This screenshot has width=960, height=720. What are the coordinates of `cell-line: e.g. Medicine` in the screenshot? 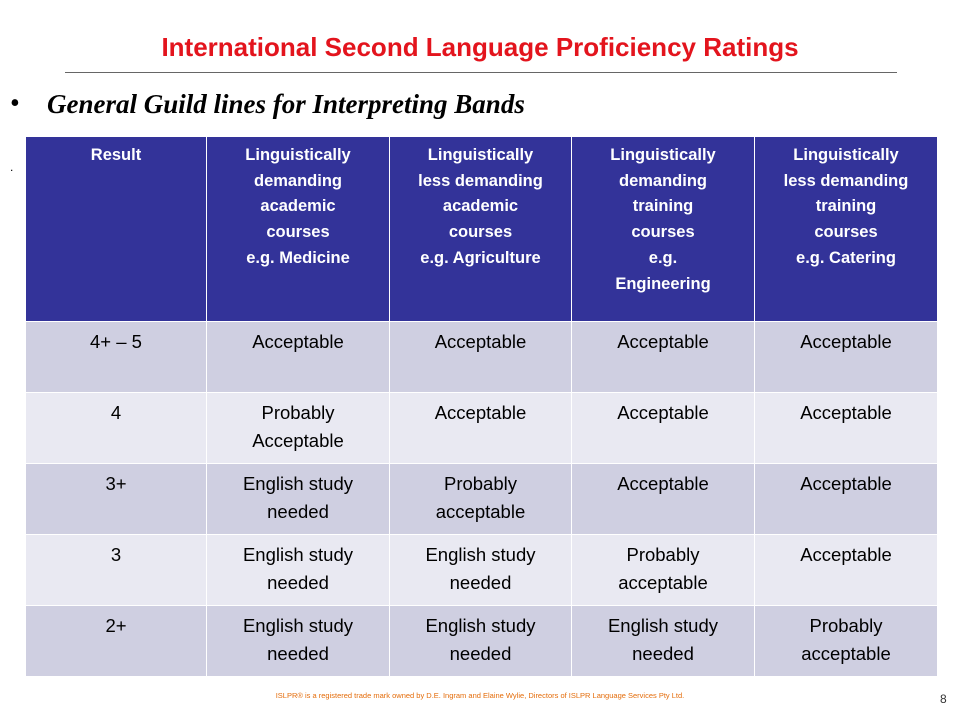 It's located at (298, 257).